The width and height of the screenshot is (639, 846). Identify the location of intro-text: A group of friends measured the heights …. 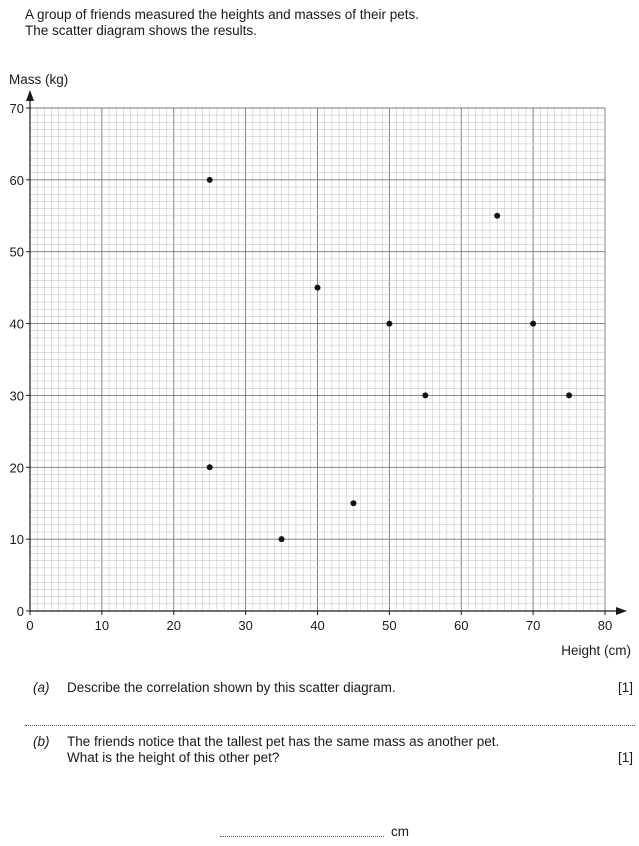
(222, 23).